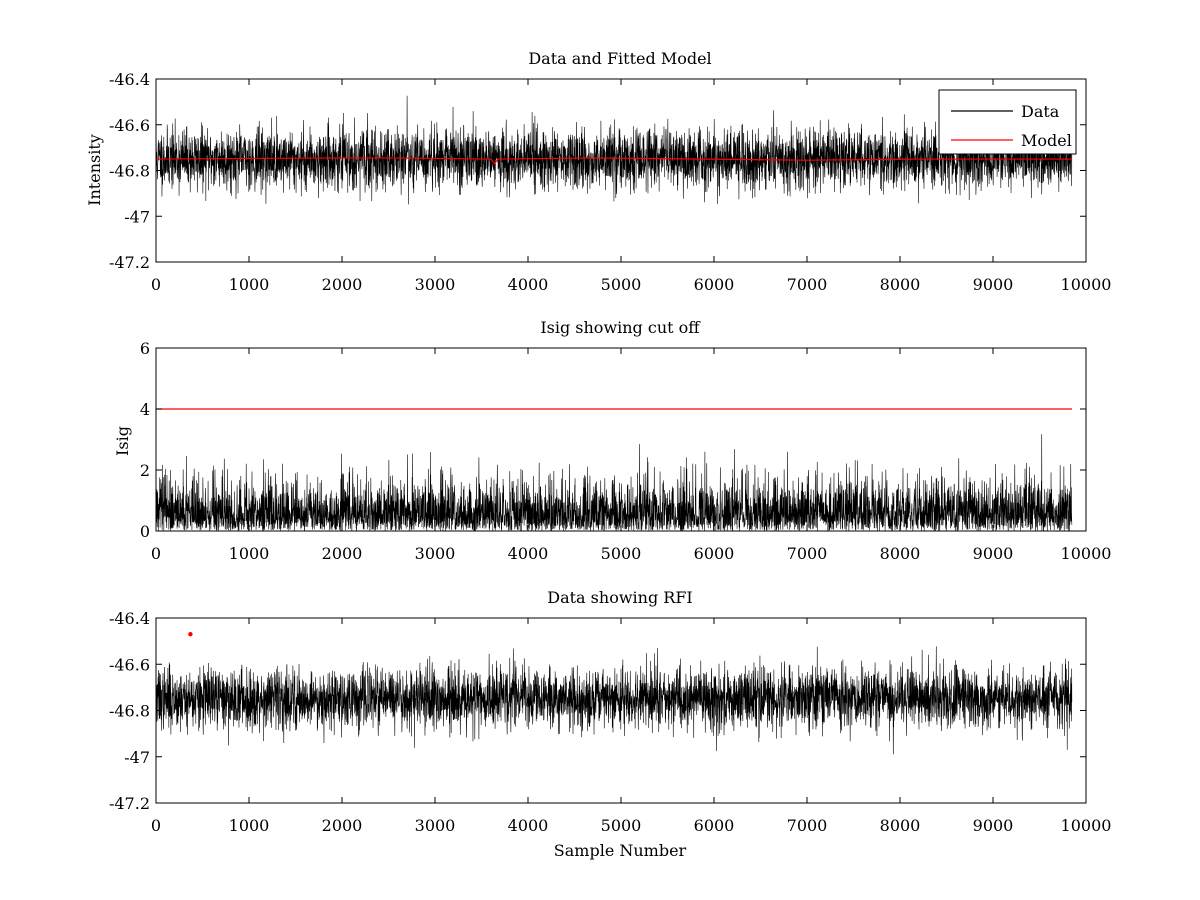  Describe the element at coordinates (619, 597) in the screenshot. I see `panel-title: Data showing RFI` at that location.